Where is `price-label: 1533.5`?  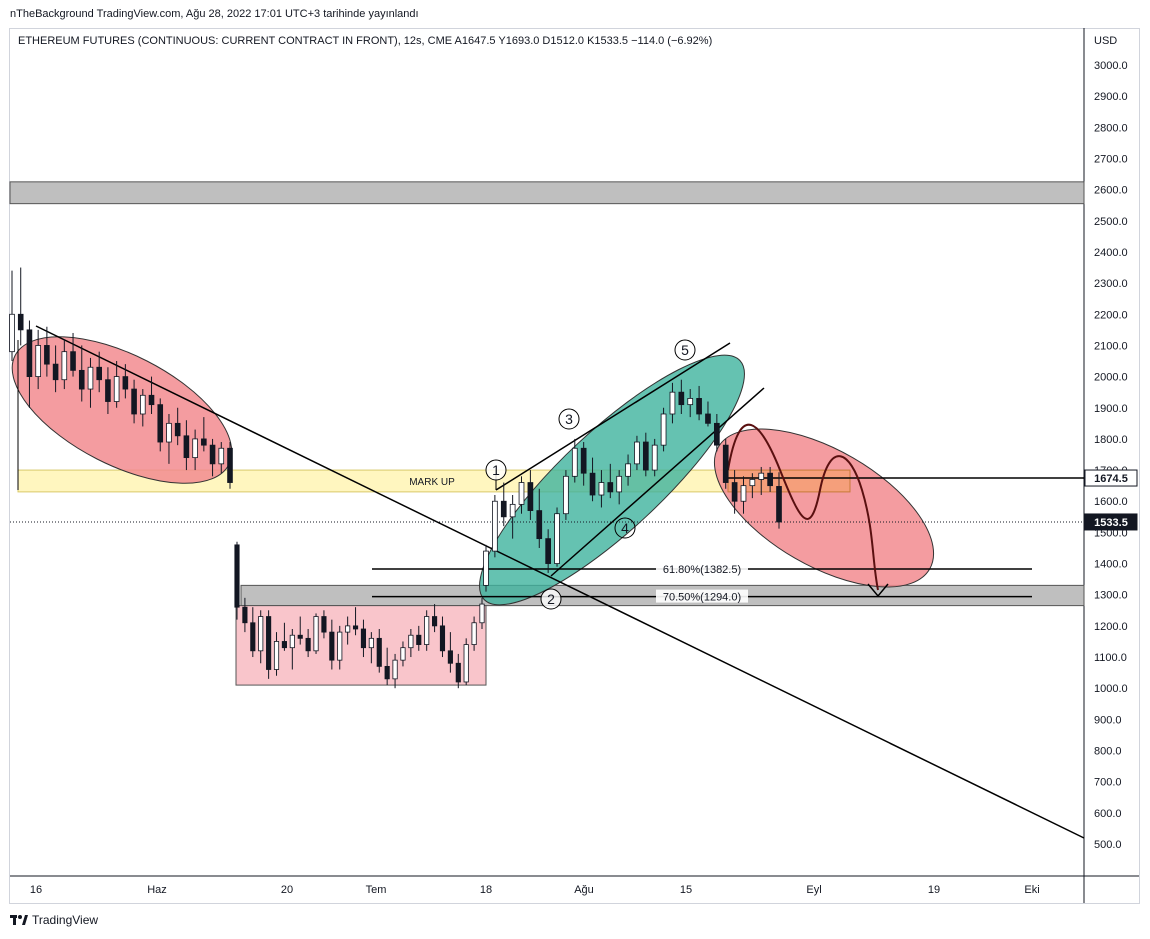
price-label: 1533.5 is located at coordinates (1111, 523).